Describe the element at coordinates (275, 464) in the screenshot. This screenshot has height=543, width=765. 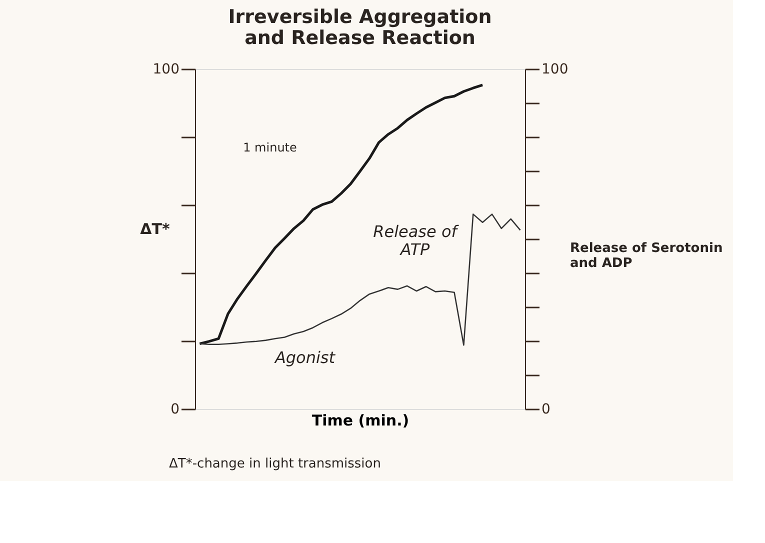
I see `text: ΔT*-change in light transmission` at that location.